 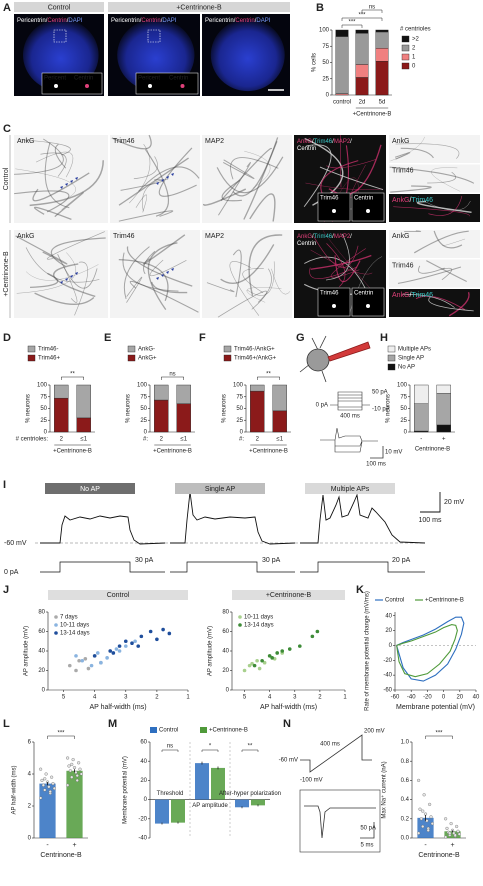 What do you see at coordinates (330, 745) in the screenshot?
I see `ramp-label: 400 ms` at bounding box center [330, 745].